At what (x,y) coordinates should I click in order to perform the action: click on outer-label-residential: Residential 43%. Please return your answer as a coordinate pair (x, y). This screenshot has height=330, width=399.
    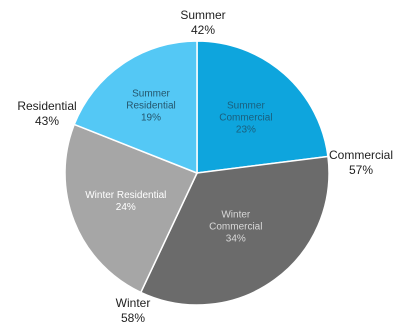
    Looking at the image, I should click on (46, 113).